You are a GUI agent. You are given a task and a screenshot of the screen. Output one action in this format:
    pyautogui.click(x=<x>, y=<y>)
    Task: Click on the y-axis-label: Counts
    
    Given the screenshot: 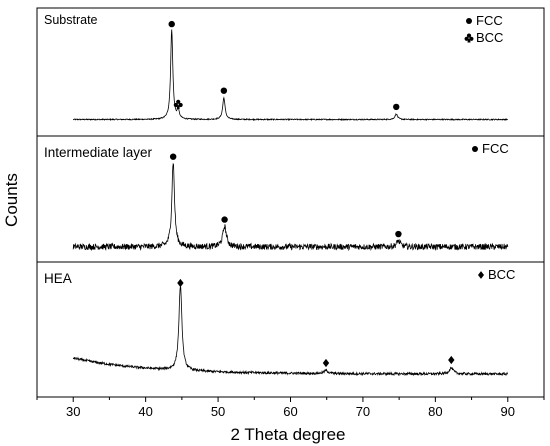 What is the action you would take?
    pyautogui.click(x=11, y=200)
    